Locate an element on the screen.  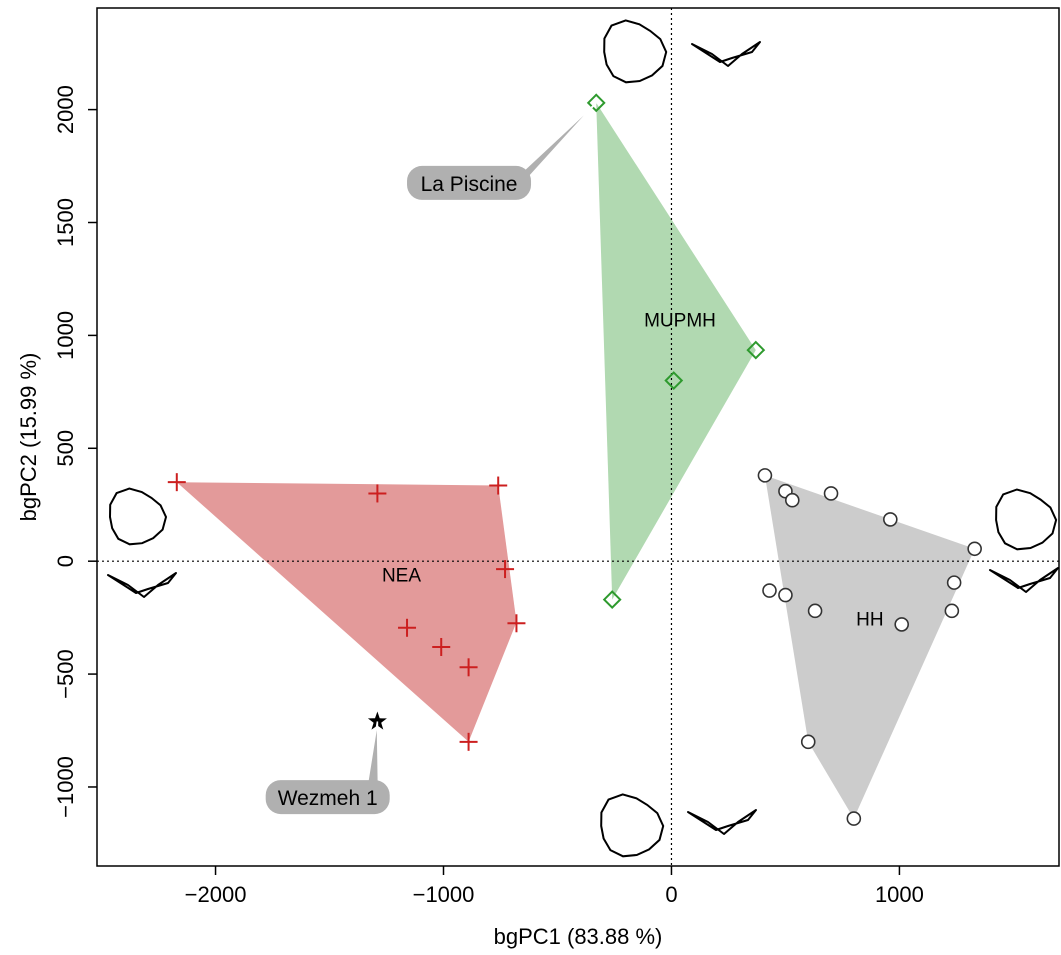
outline-left-shape is located at coordinates (138, 516).